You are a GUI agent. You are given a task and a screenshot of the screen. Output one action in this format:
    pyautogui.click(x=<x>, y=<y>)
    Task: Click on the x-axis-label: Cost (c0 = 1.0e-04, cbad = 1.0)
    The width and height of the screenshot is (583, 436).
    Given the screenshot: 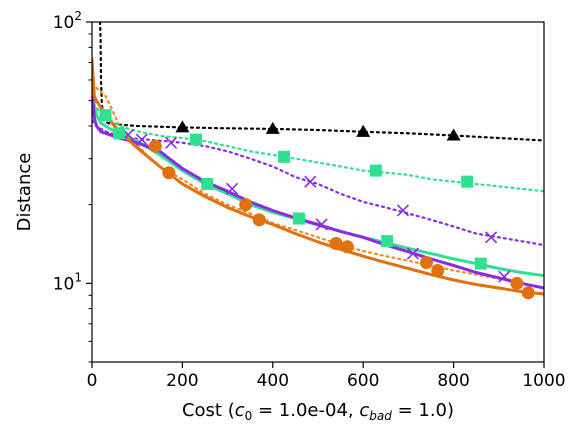 What is the action you would take?
    pyautogui.click(x=318, y=411)
    